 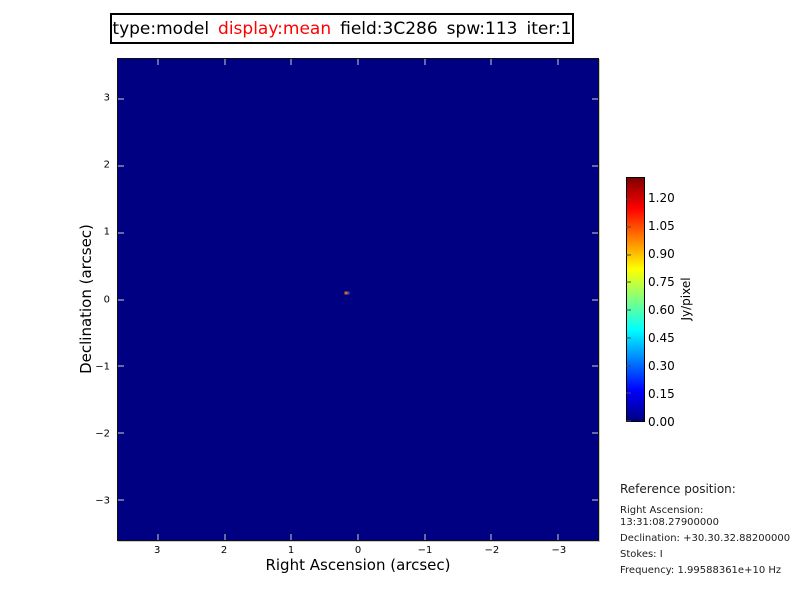 I want to click on model-source-point, so click(x=347, y=293).